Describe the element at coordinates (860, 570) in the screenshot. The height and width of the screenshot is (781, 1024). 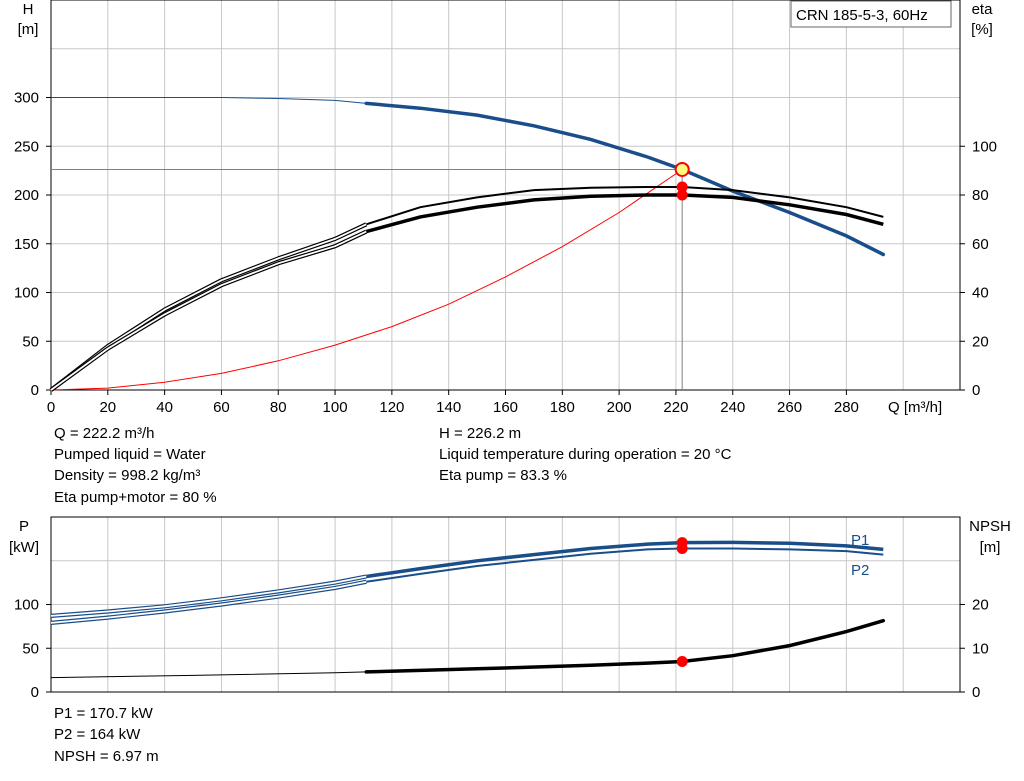
I see `p2-series-label: P2` at that location.